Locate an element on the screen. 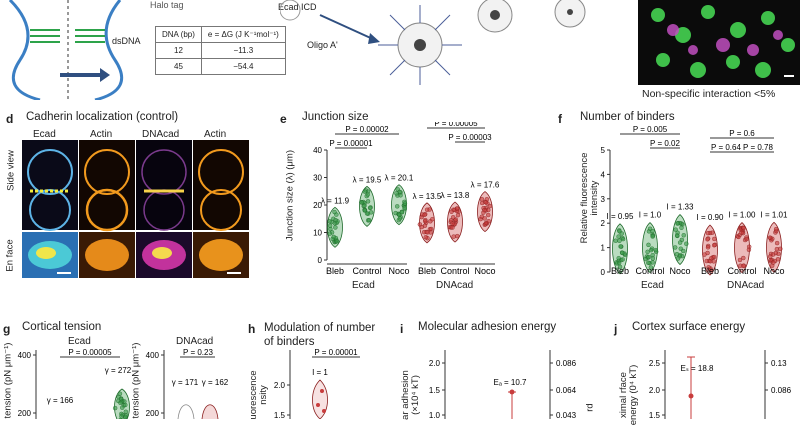 The width and height of the screenshot is (800, 431). p-value-label: P = 0.00002 is located at coordinates (367, 129).